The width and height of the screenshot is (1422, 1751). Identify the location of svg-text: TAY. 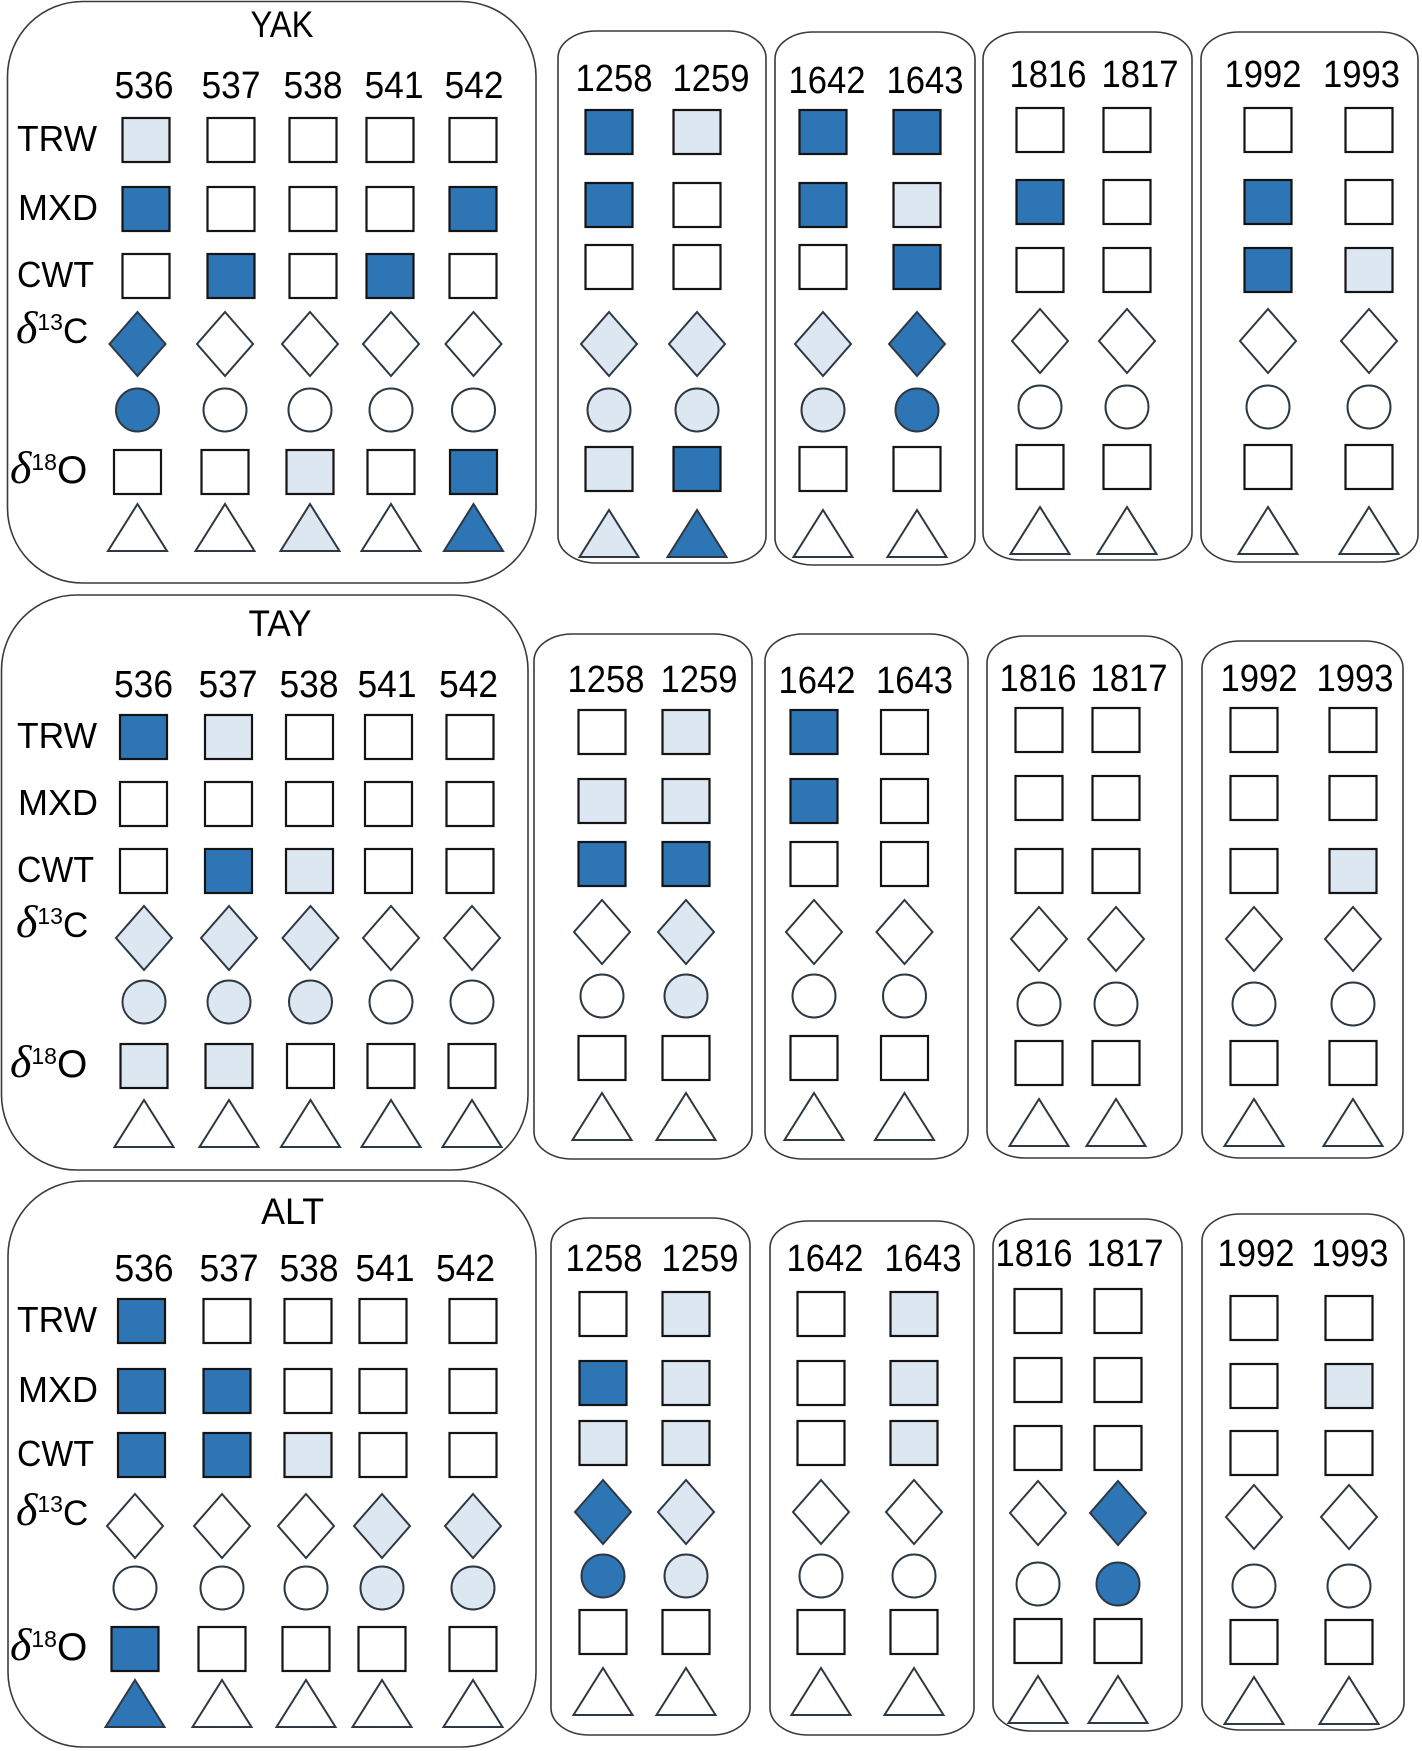
(280, 623).